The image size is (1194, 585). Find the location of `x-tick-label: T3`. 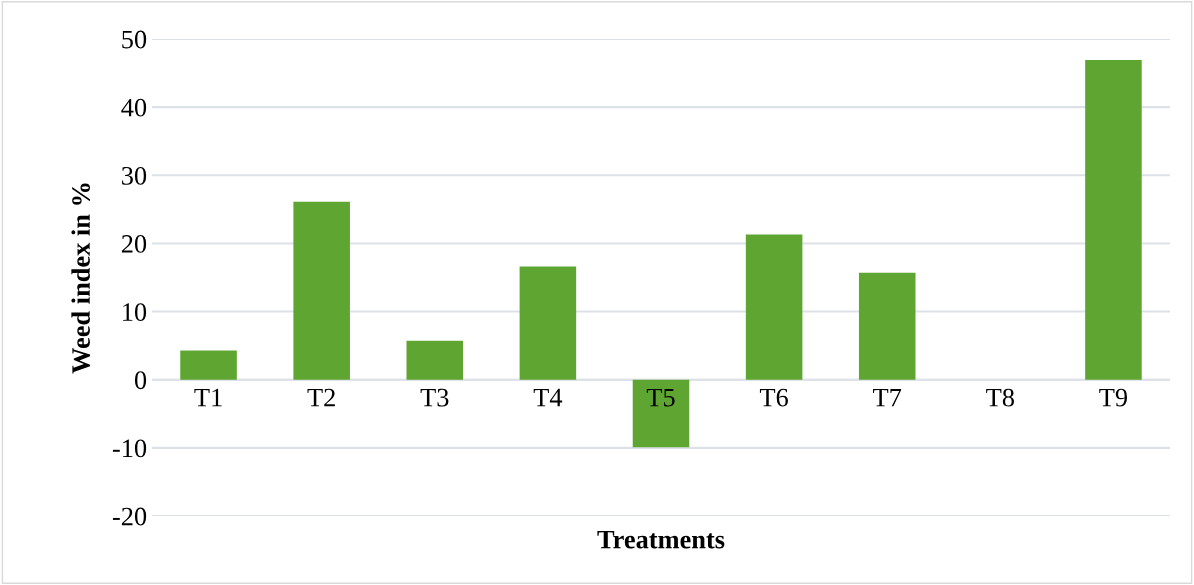

x-tick-label: T3 is located at coordinates (434, 397).